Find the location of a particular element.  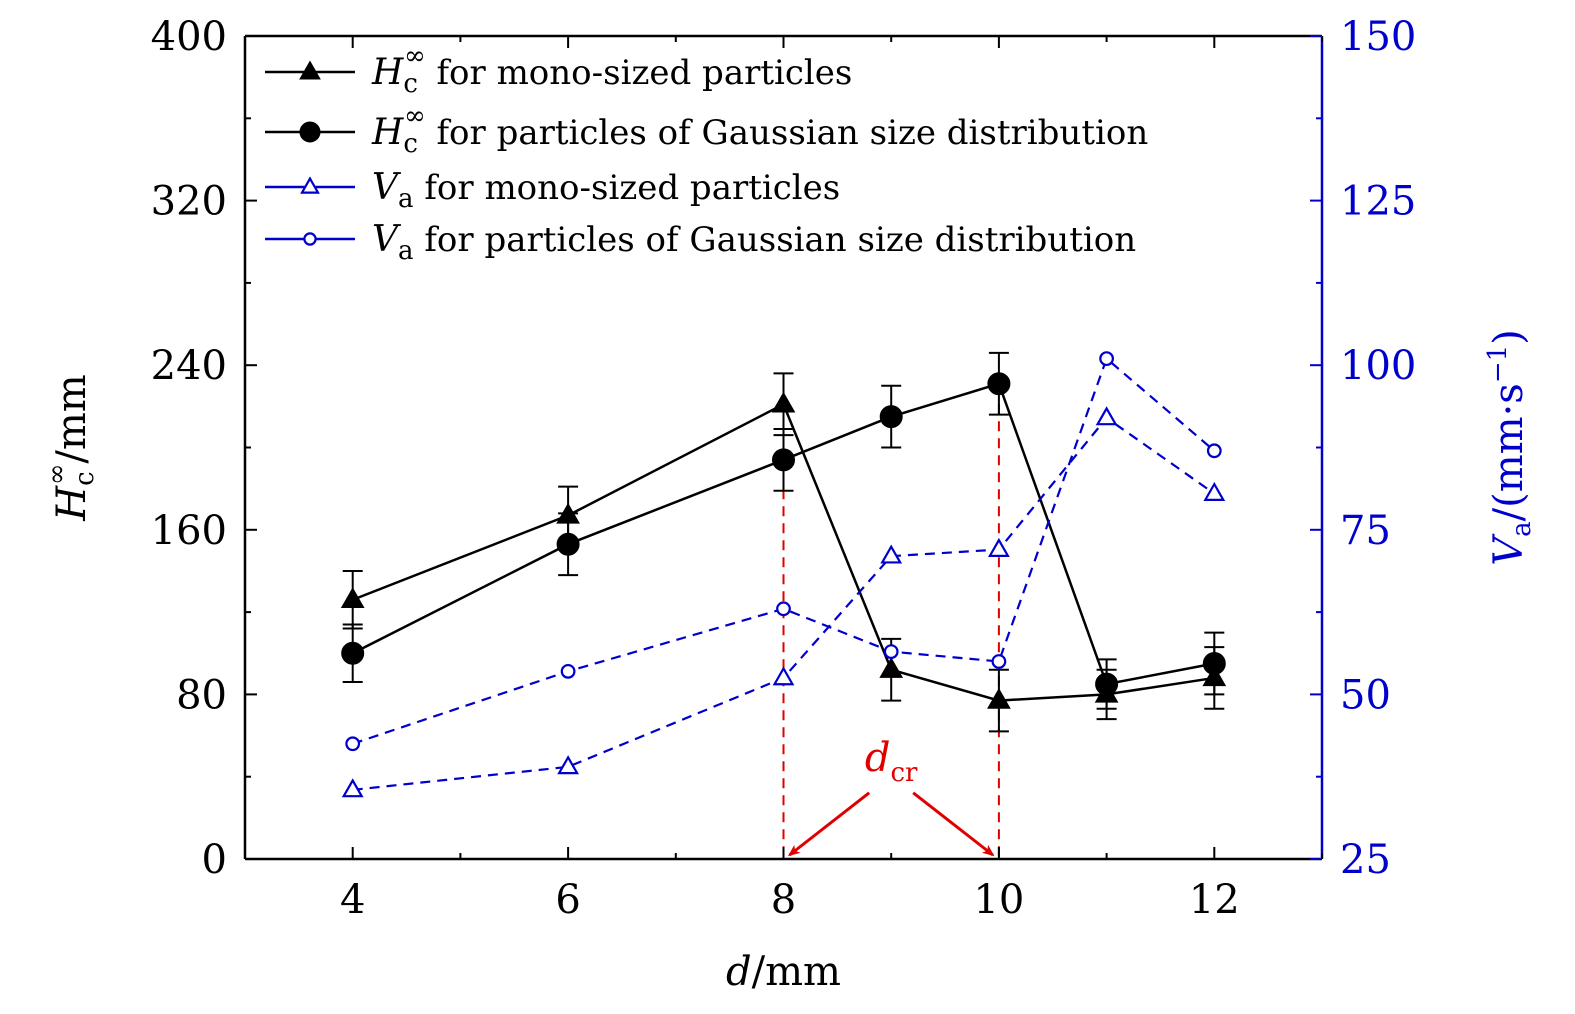

legend-label: Va for mono-sized particles is located at coordinates (606, 190).